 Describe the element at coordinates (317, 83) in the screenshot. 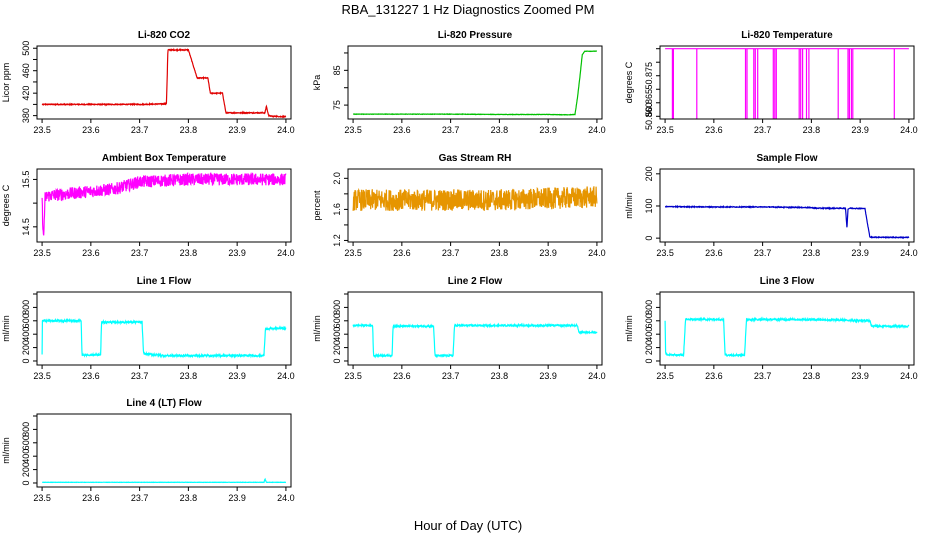

I see `y-axis-label: kPa` at that location.